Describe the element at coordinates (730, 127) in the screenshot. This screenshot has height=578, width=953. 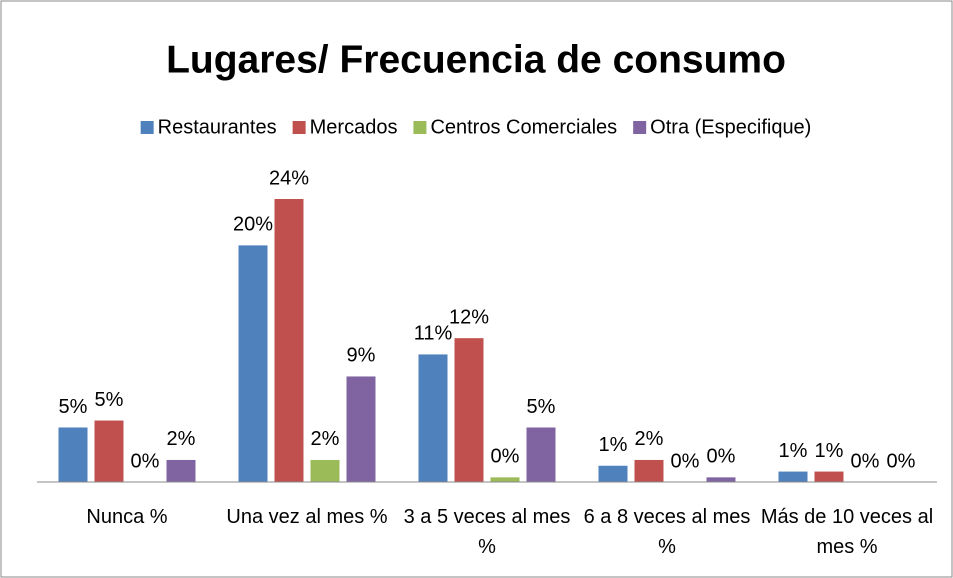
I see `legend-label: Otra (Especifique)` at that location.